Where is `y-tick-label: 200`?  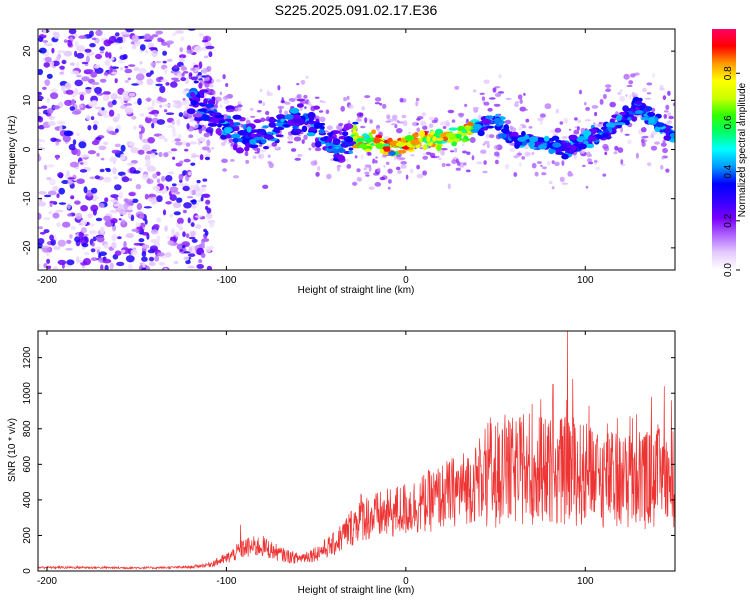
y-tick-label: 200 is located at coordinates (27, 535).